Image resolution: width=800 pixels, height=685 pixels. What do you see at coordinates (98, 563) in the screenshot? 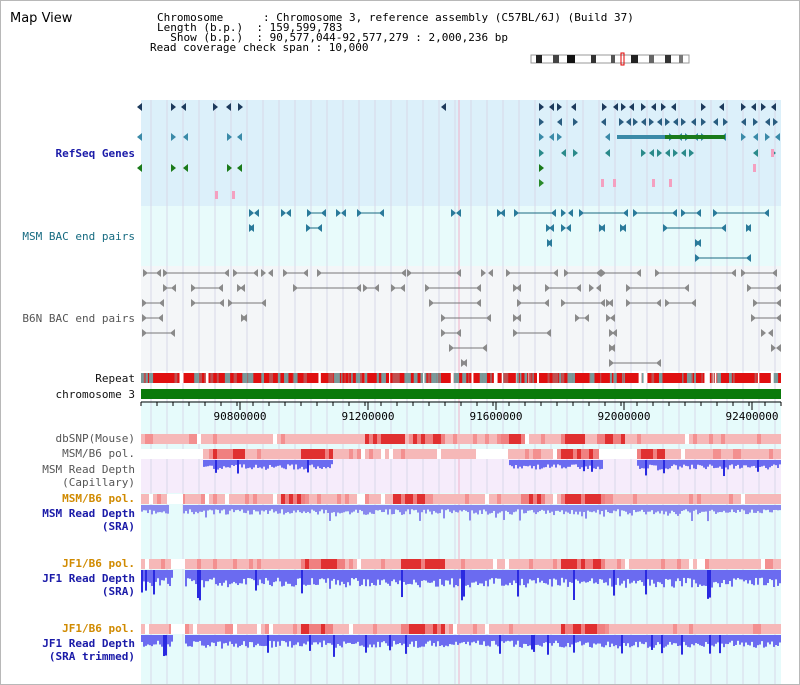
I see `track-label-jf1-b6-pol-sra: JF1/B6 pol.` at bounding box center [98, 563].